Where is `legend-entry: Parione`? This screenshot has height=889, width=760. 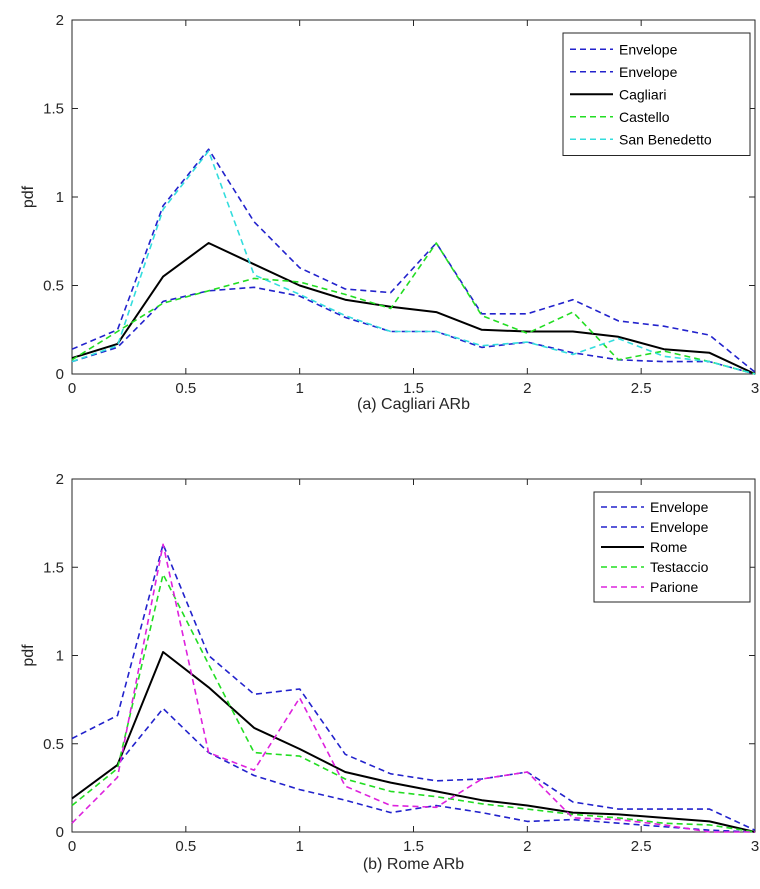 legend-entry: Parione is located at coordinates (674, 587).